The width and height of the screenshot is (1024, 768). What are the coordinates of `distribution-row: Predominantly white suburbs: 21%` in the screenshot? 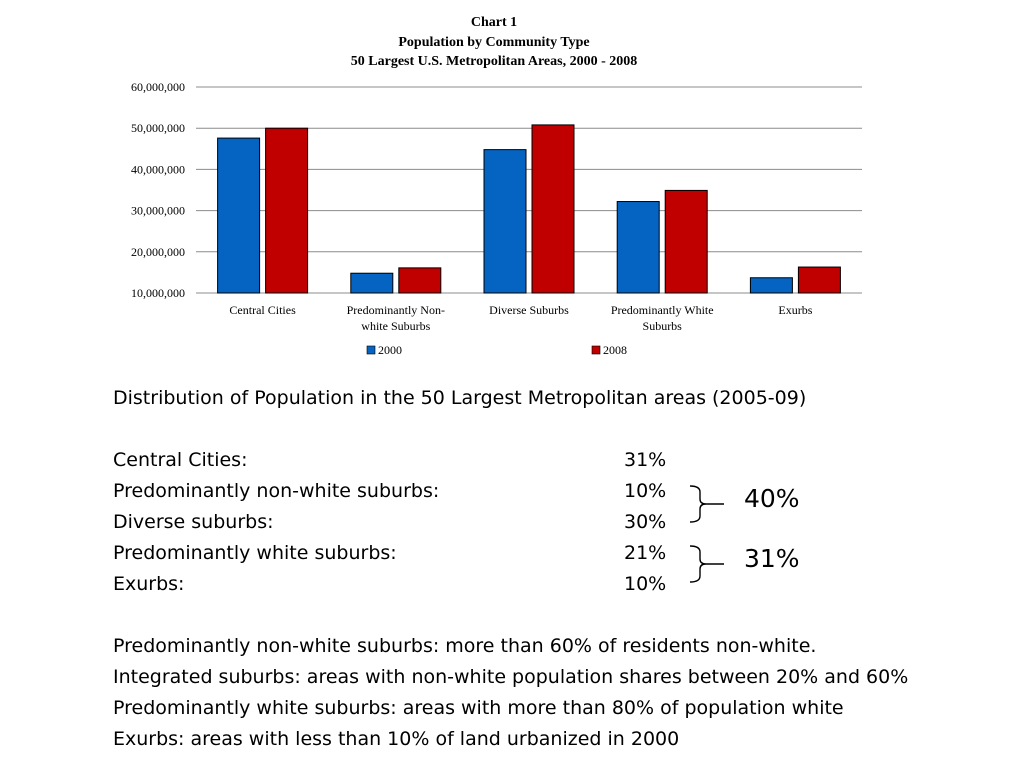 It's located at (553, 553).